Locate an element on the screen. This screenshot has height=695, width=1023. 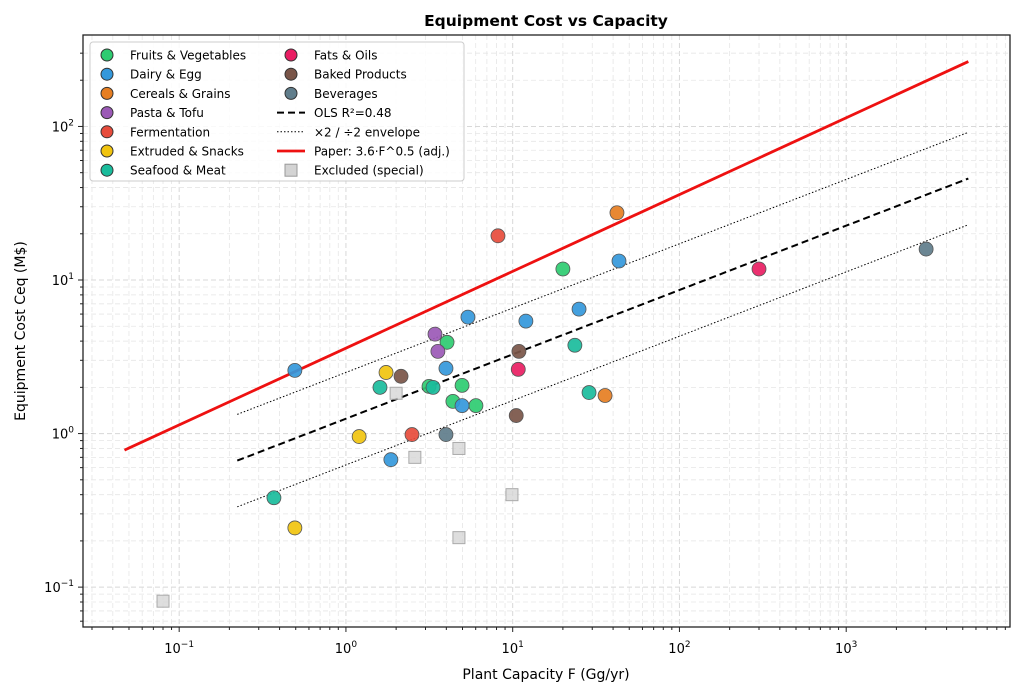
legend-label: Fruits & Vegetables is located at coordinates (188, 56).